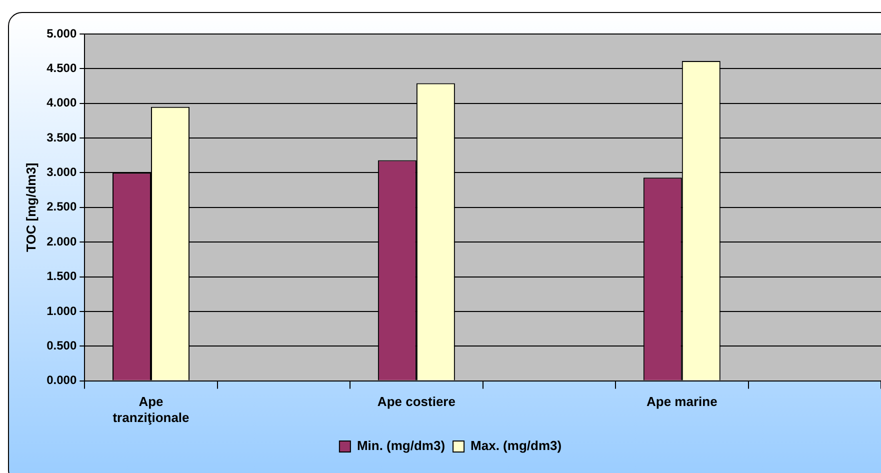 The width and height of the screenshot is (881, 473). I want to click on y-tick-label: 4.000, so click(61, 103).